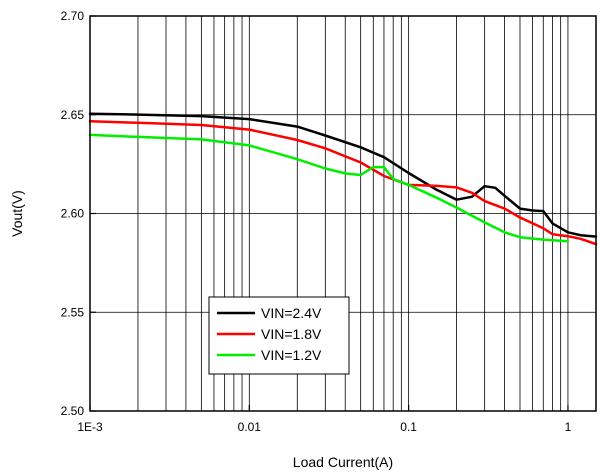 This screenshot has height=475, width=600. Describe the element at coordinates (73, 312) in the screenshot. I see `y-tick-label: 2.55` at that location.